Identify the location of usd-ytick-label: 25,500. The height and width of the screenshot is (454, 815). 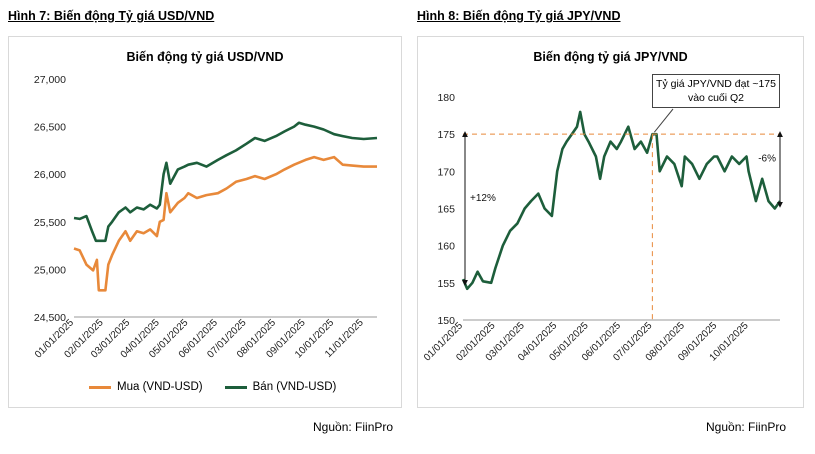
(50, 223).